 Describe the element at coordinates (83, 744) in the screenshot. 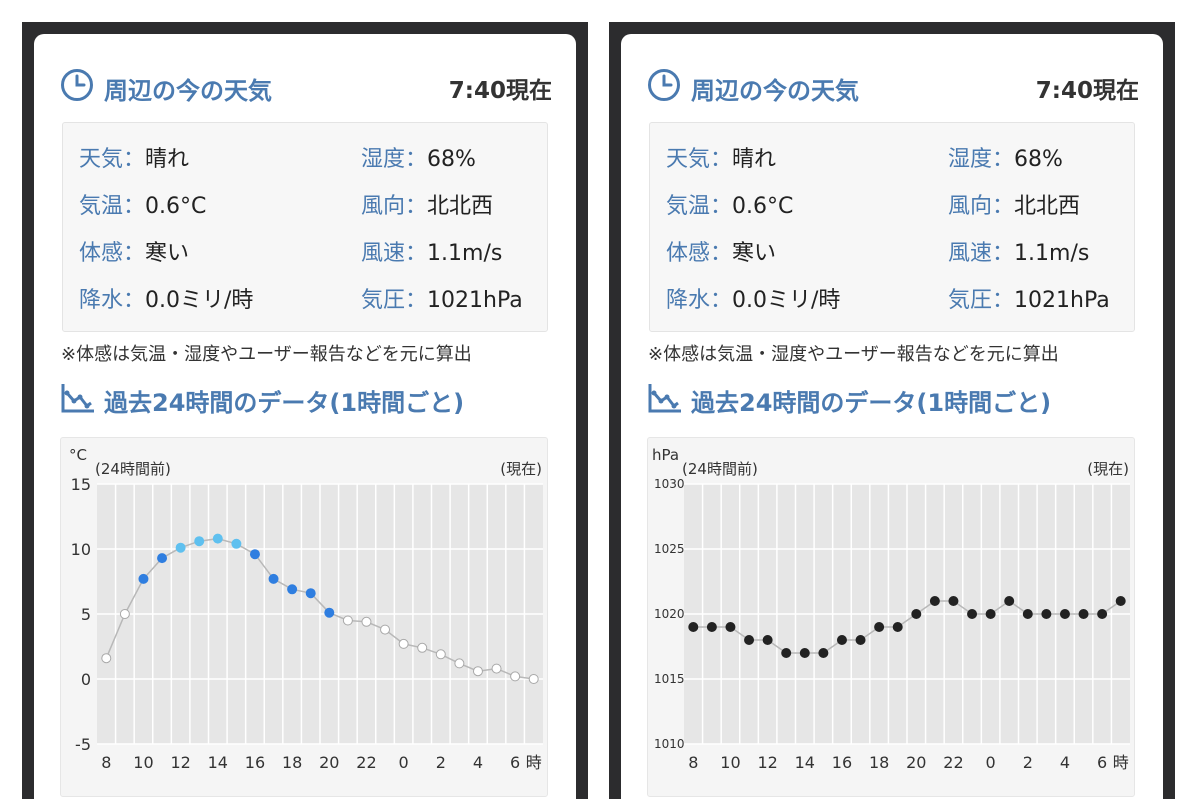

I see `y-tick-label: -5` at that location.